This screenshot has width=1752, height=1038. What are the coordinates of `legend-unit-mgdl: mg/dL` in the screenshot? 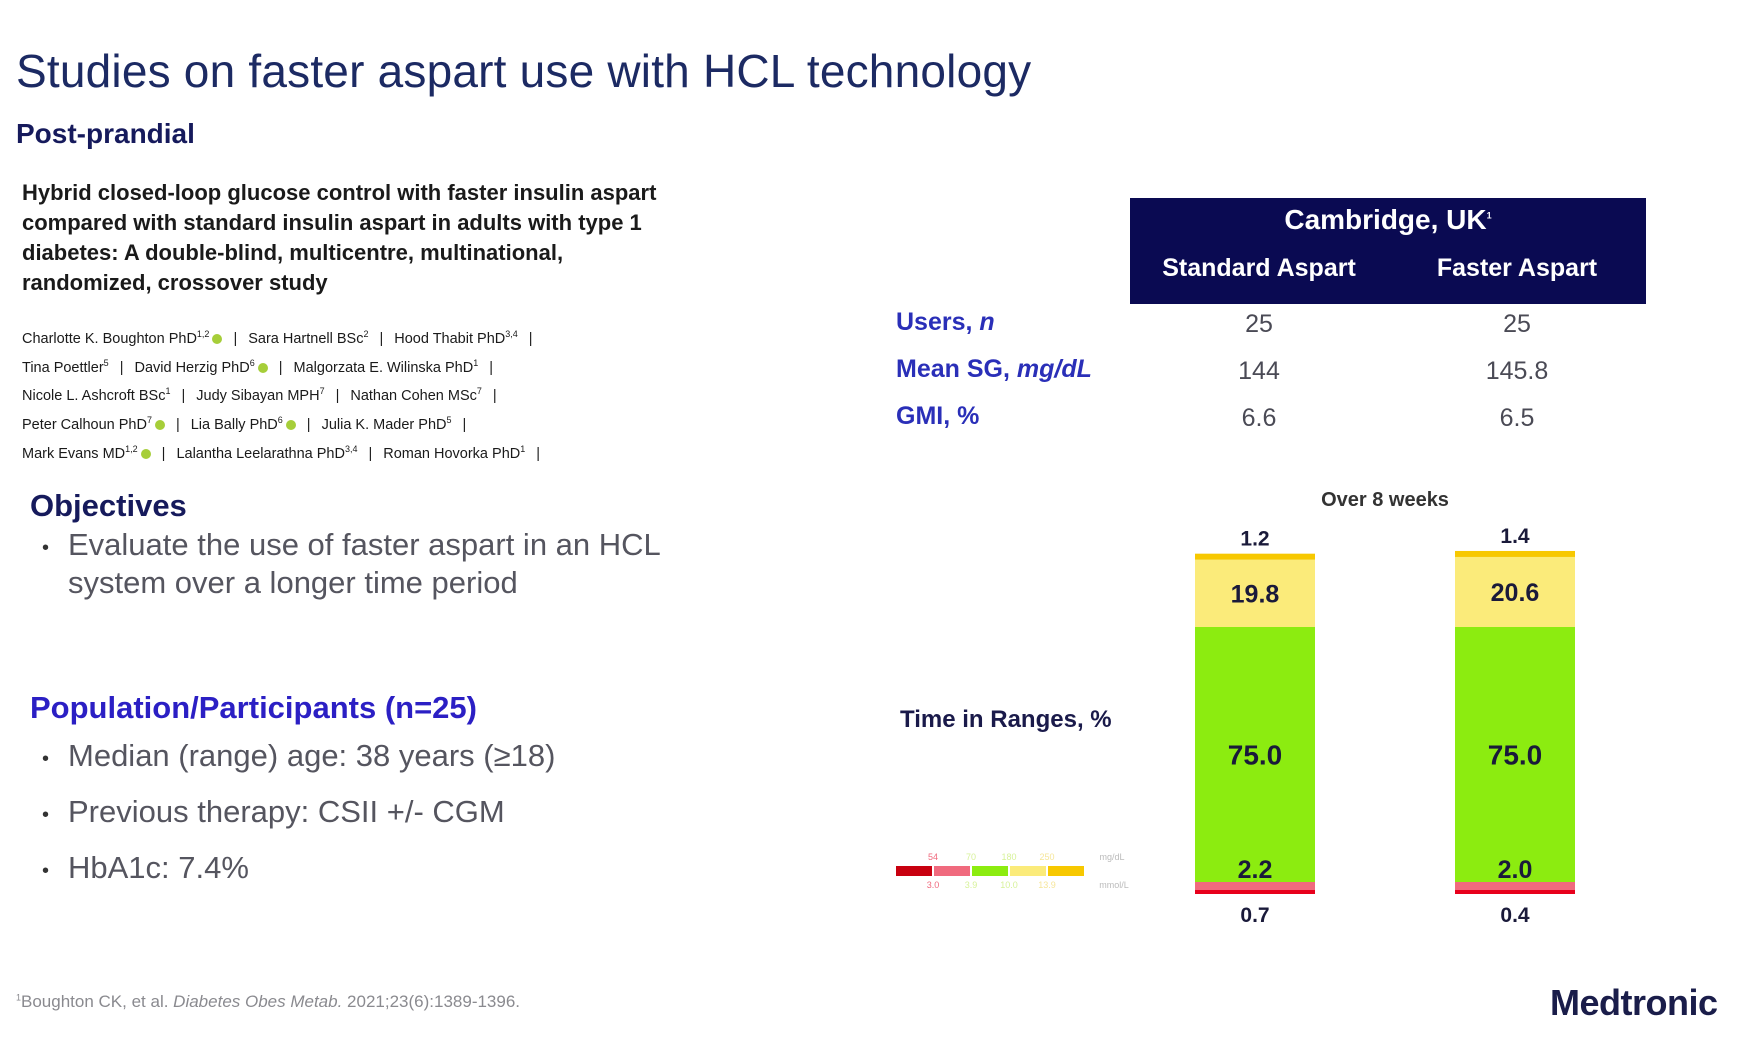 It's located at (1111, 857).